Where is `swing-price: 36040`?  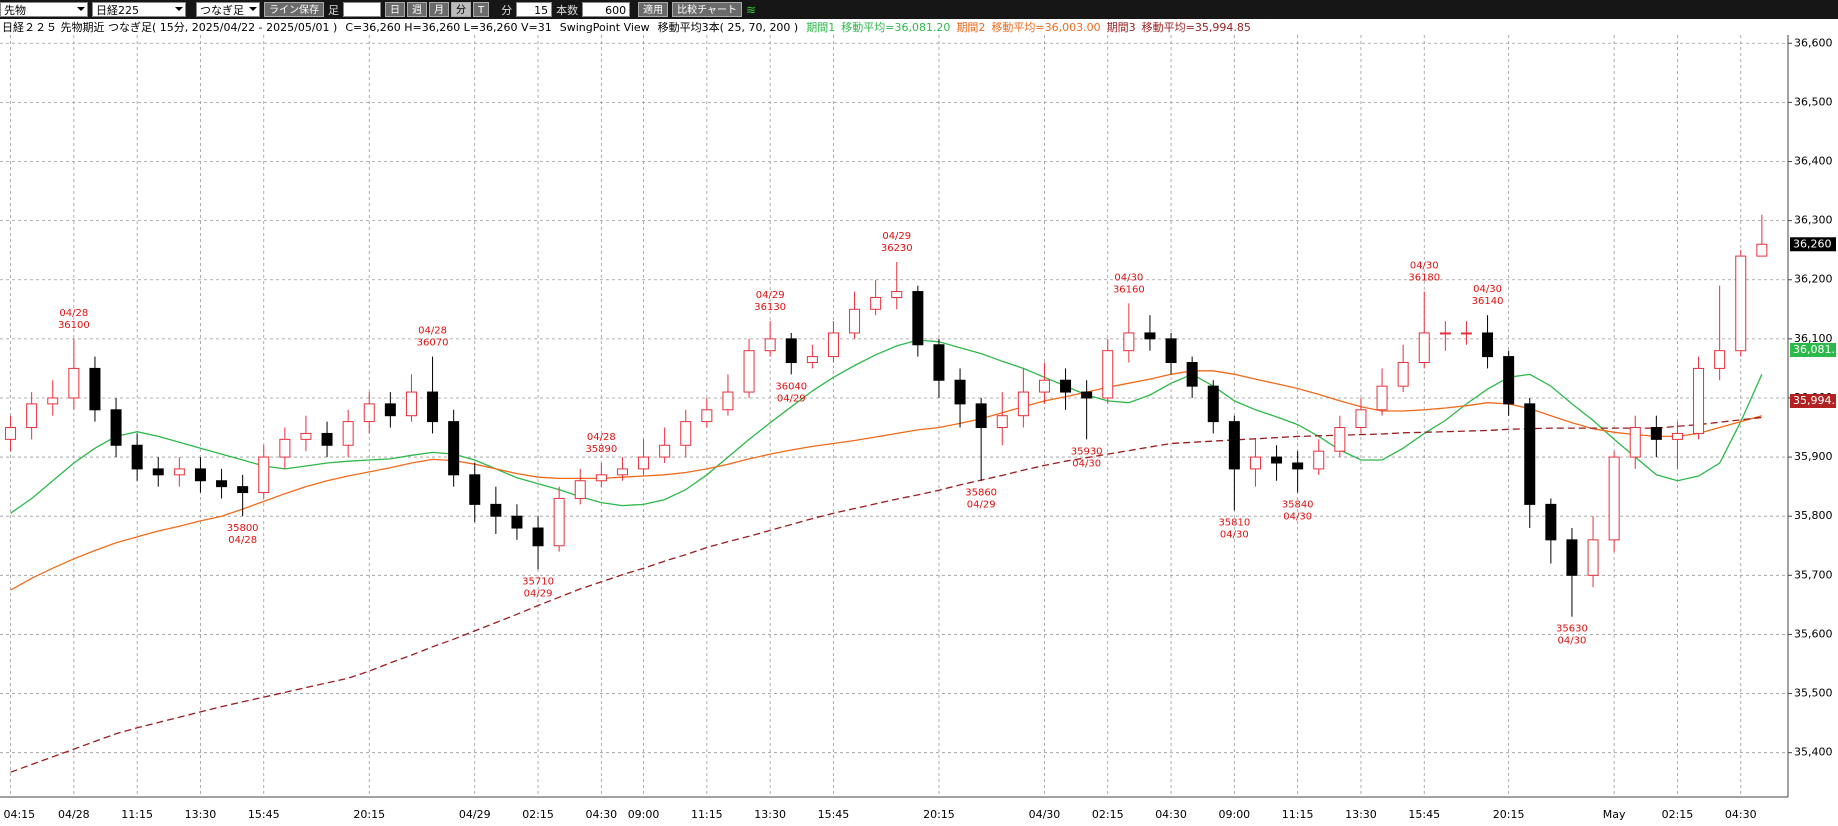
swing-price: 36040 is located at coordinates (791, 386).